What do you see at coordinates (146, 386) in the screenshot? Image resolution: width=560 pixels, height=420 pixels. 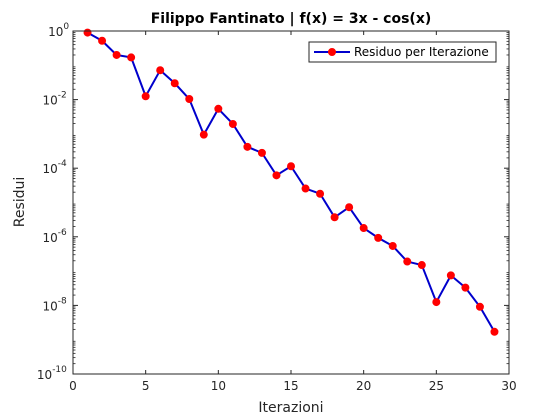 I see `x-tick-label: 5` at bounding box center [146, 386].